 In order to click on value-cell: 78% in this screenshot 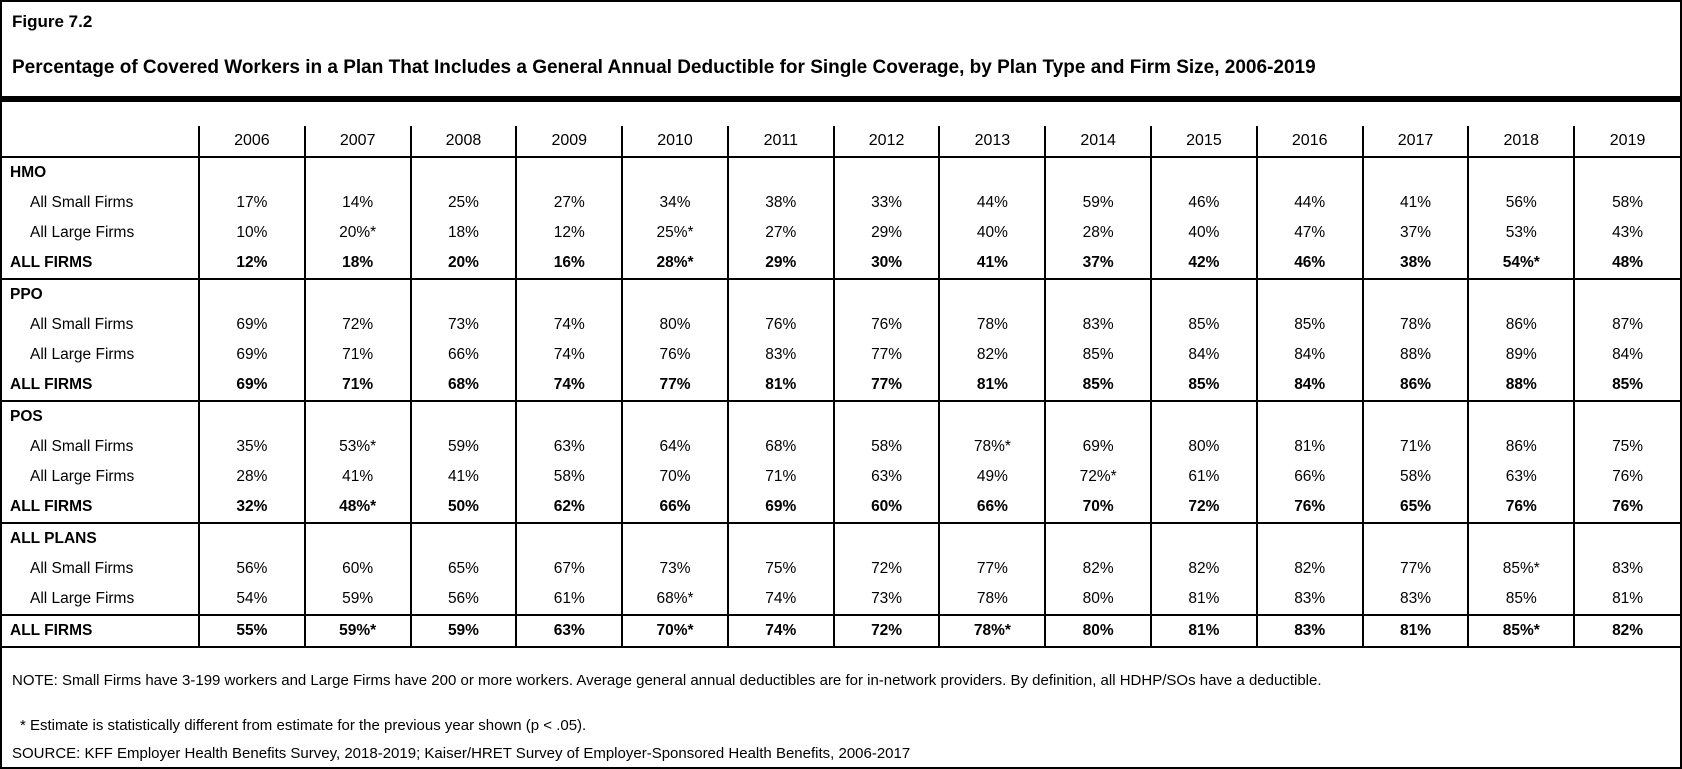, I will do `click(1415, 325)`.